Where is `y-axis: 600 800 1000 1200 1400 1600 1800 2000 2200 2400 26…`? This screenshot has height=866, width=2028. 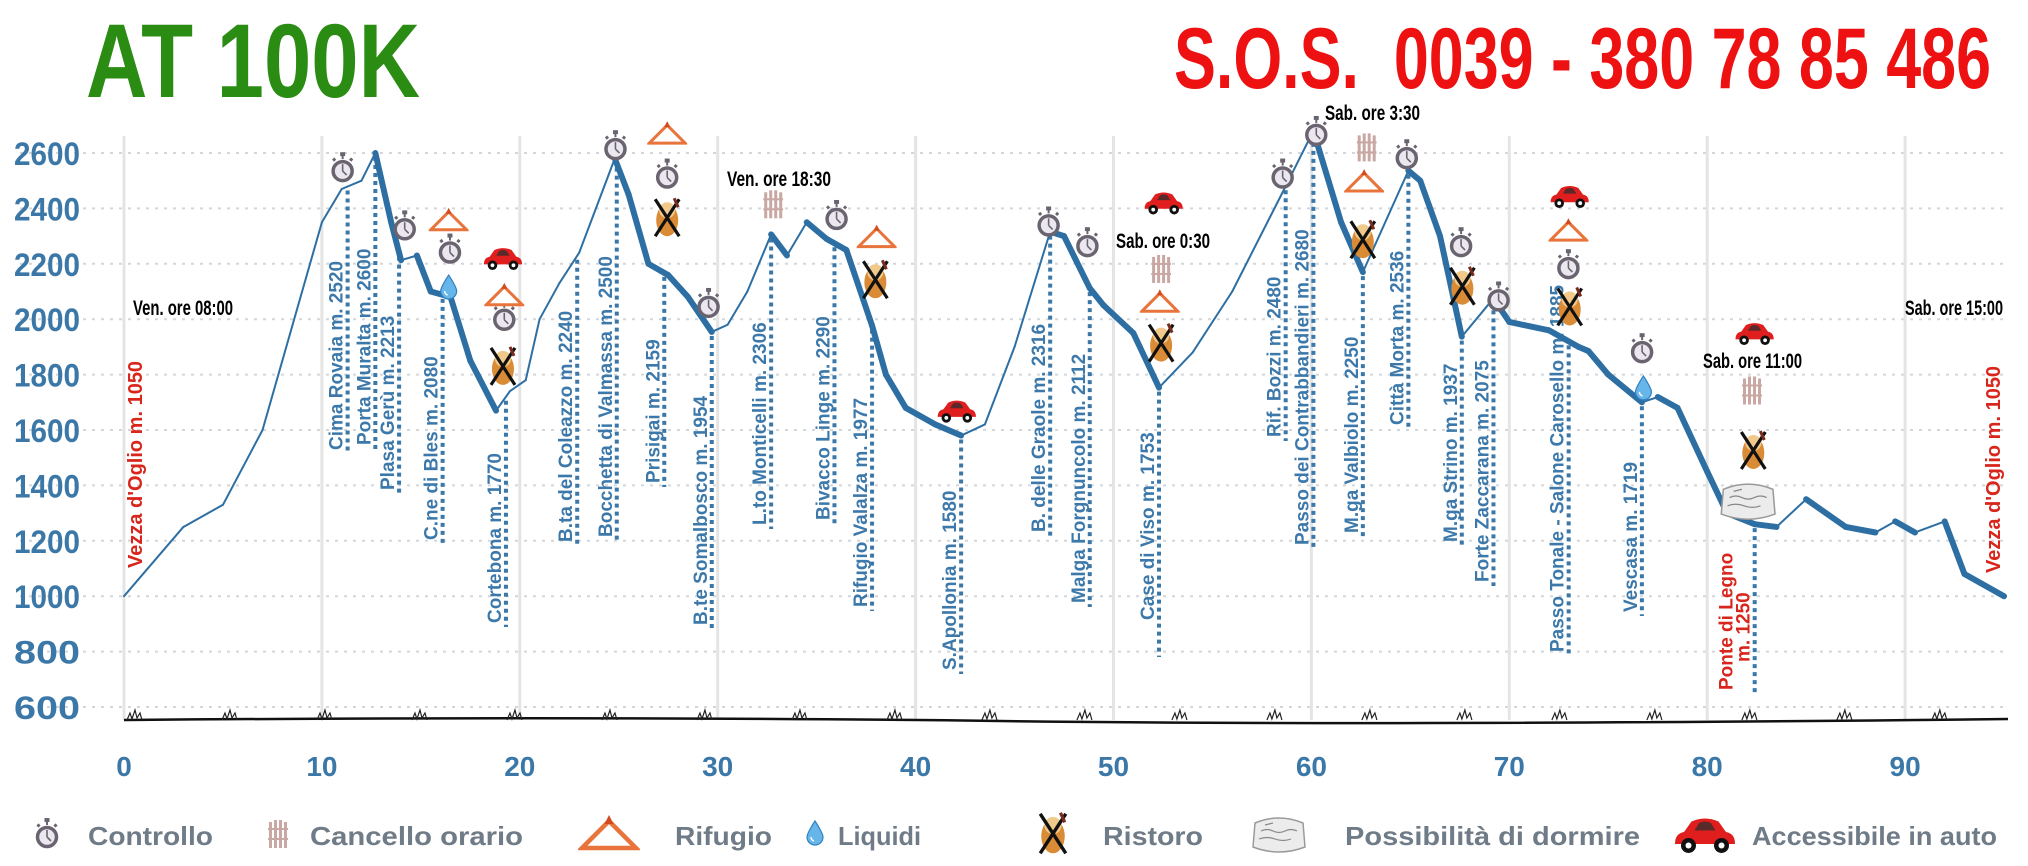
y-axis: 600 800 1000 1200 1400 1600 1800 2000 2200 2400 26… is located at coordinates (47, 431).